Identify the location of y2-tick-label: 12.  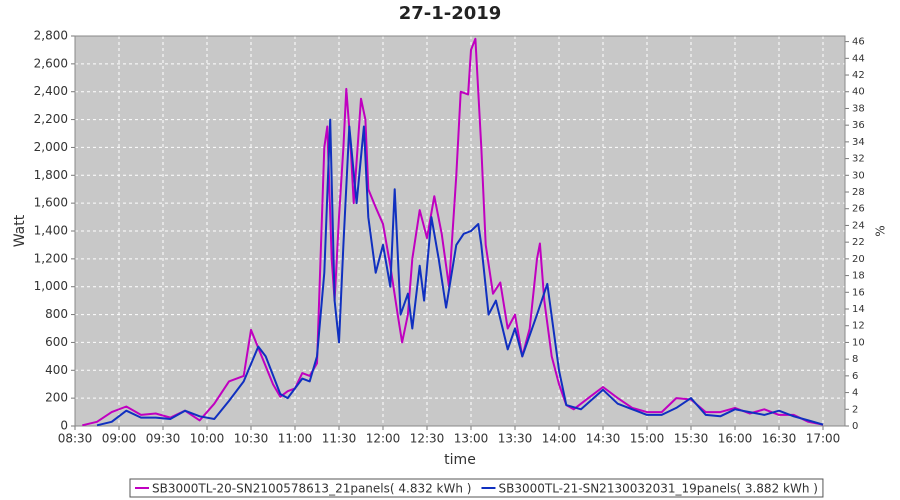
(858, 326).